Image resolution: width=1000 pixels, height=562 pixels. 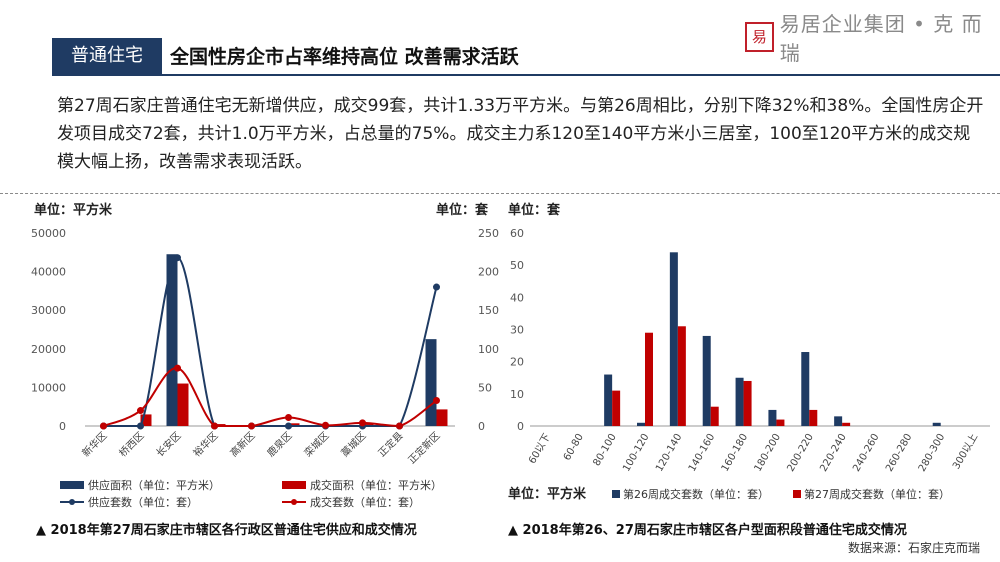 What do you see at coordinates (669, 453) in the screenshot?
I see `x-tick-label: 120-140` at bounding box center [669, 453].